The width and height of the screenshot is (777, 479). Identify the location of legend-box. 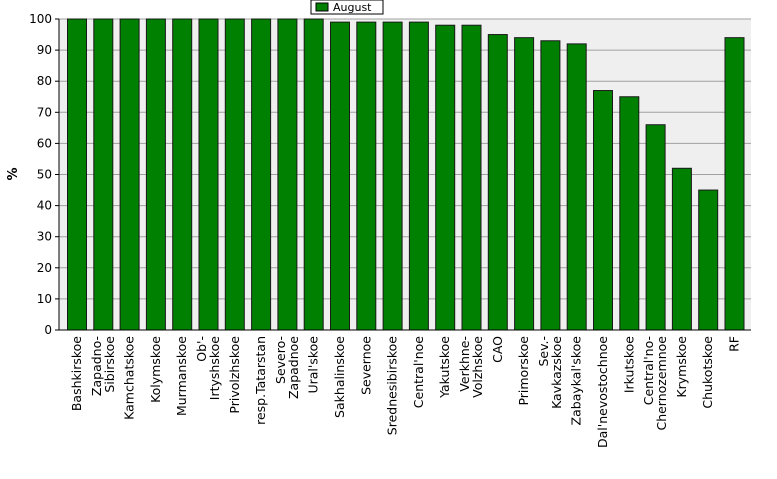
(347, 7).